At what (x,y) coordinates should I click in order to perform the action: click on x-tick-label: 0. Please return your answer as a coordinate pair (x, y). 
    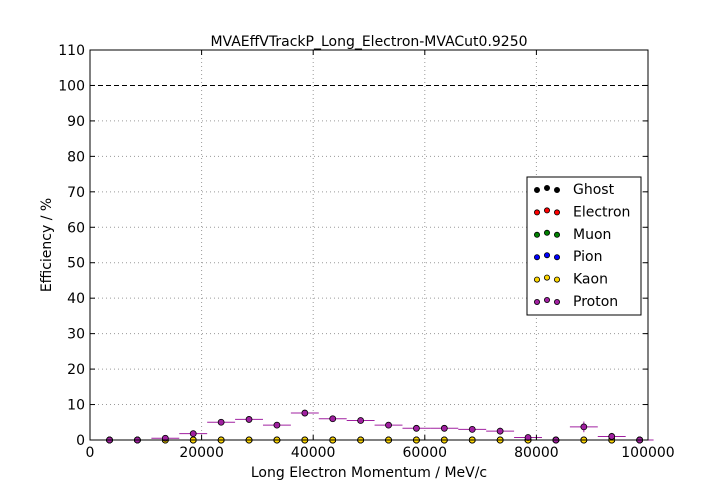
    Looking at the image, I should click on (90, 453).